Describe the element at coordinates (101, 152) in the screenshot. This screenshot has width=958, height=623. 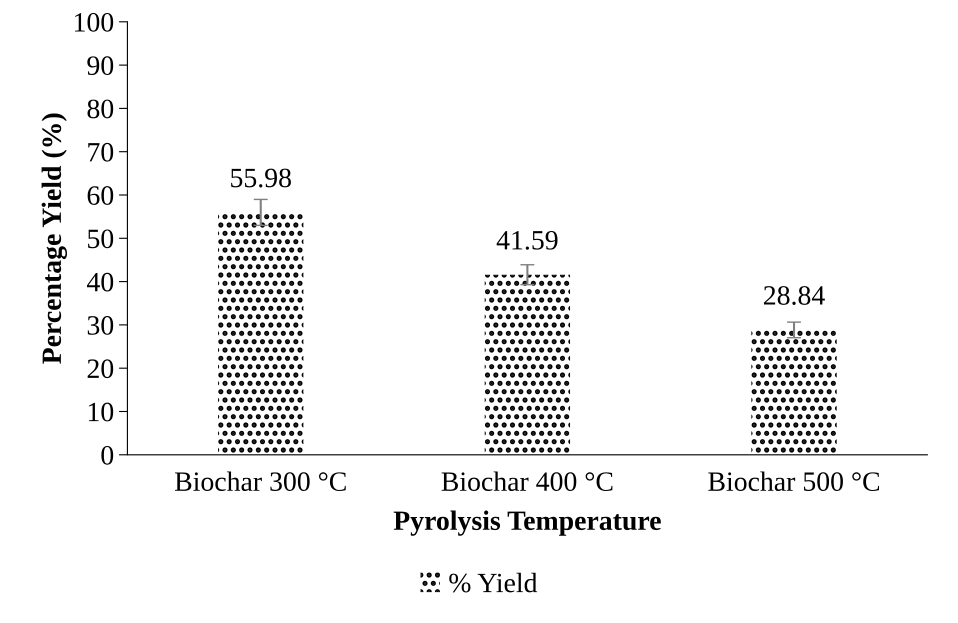
I see `y-tick-label: 70` at that location.